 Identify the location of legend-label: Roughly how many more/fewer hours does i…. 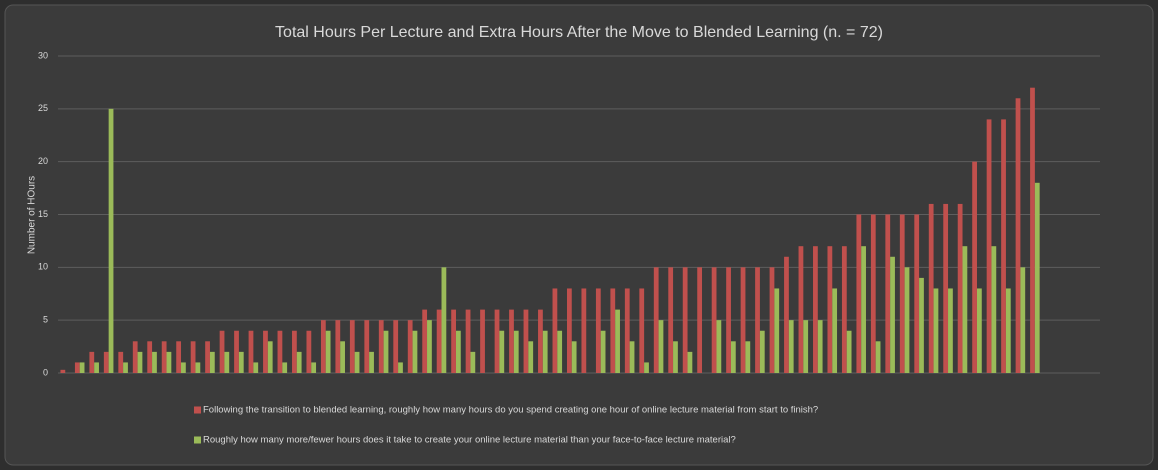
(469, 440).